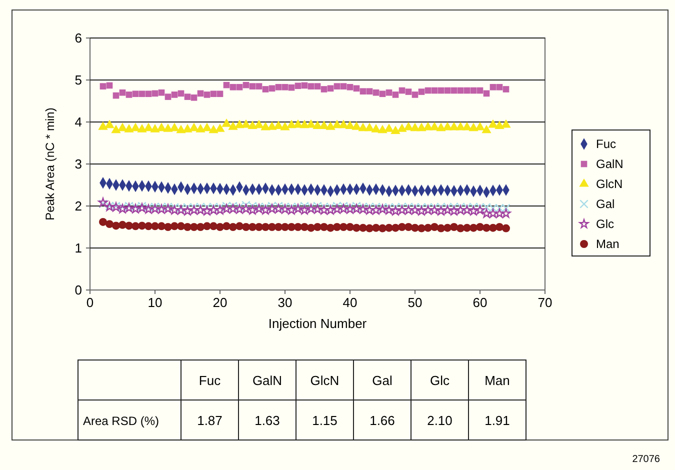 Image resolution: width=675 pixels, height=470 pixels. Describe the element at coordinates (78, 248) in the screenshot. I see `y-tick-label: 1` at that location.